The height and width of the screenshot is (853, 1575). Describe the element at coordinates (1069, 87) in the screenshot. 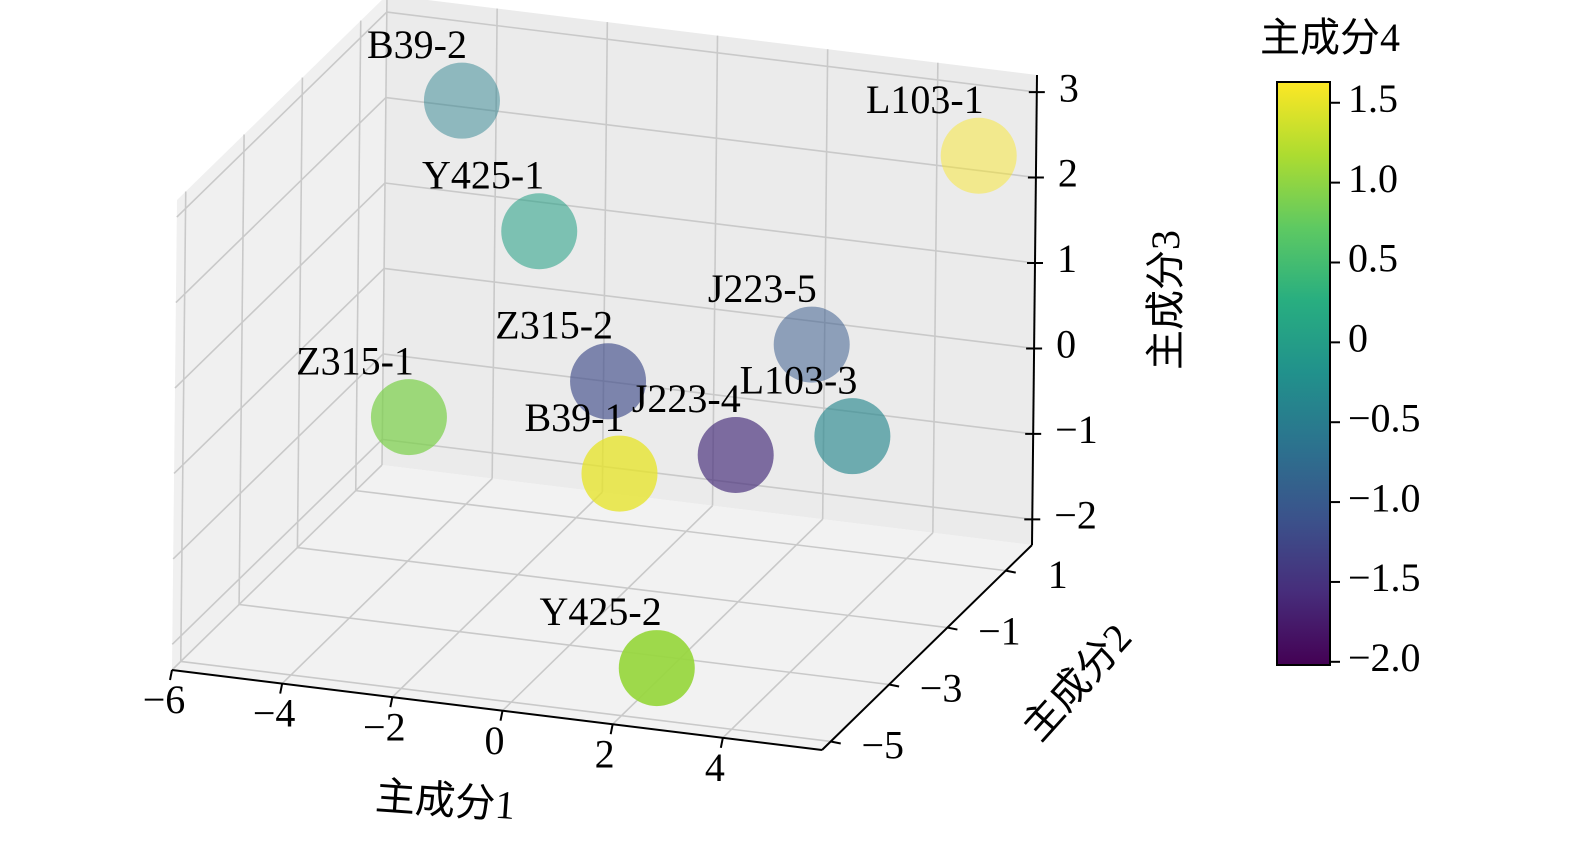

I see `z-tick-label: 3` at that location.